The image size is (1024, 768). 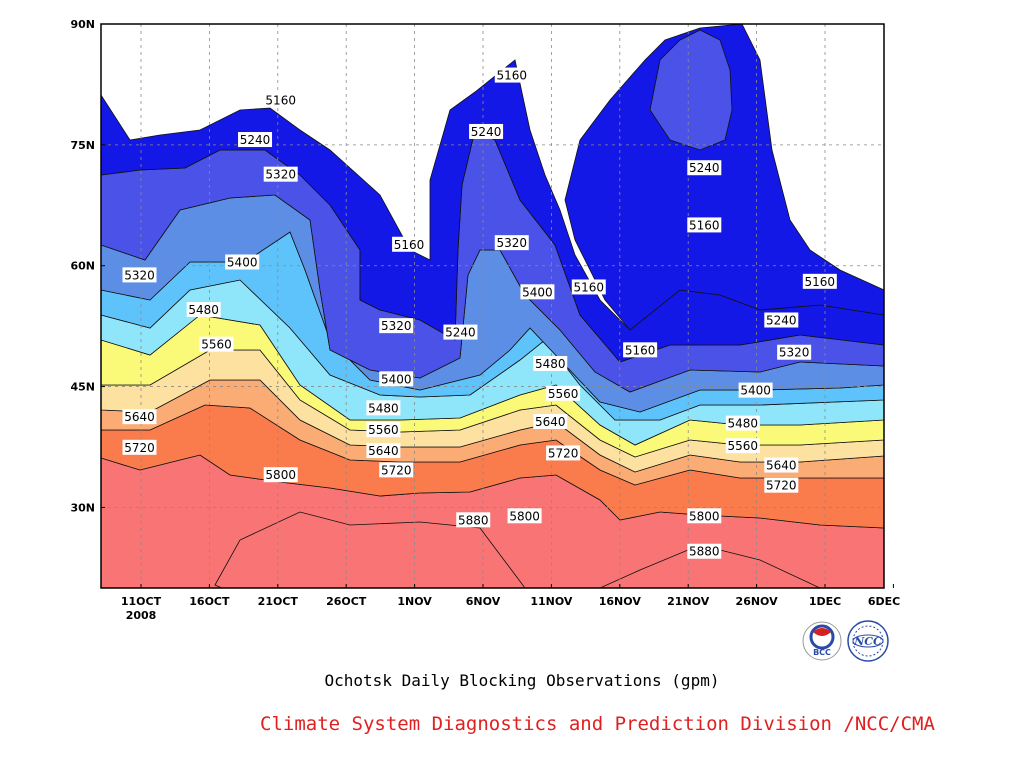 I want to click on x-tick-label: 1DEC, so click(x=825, y=601).